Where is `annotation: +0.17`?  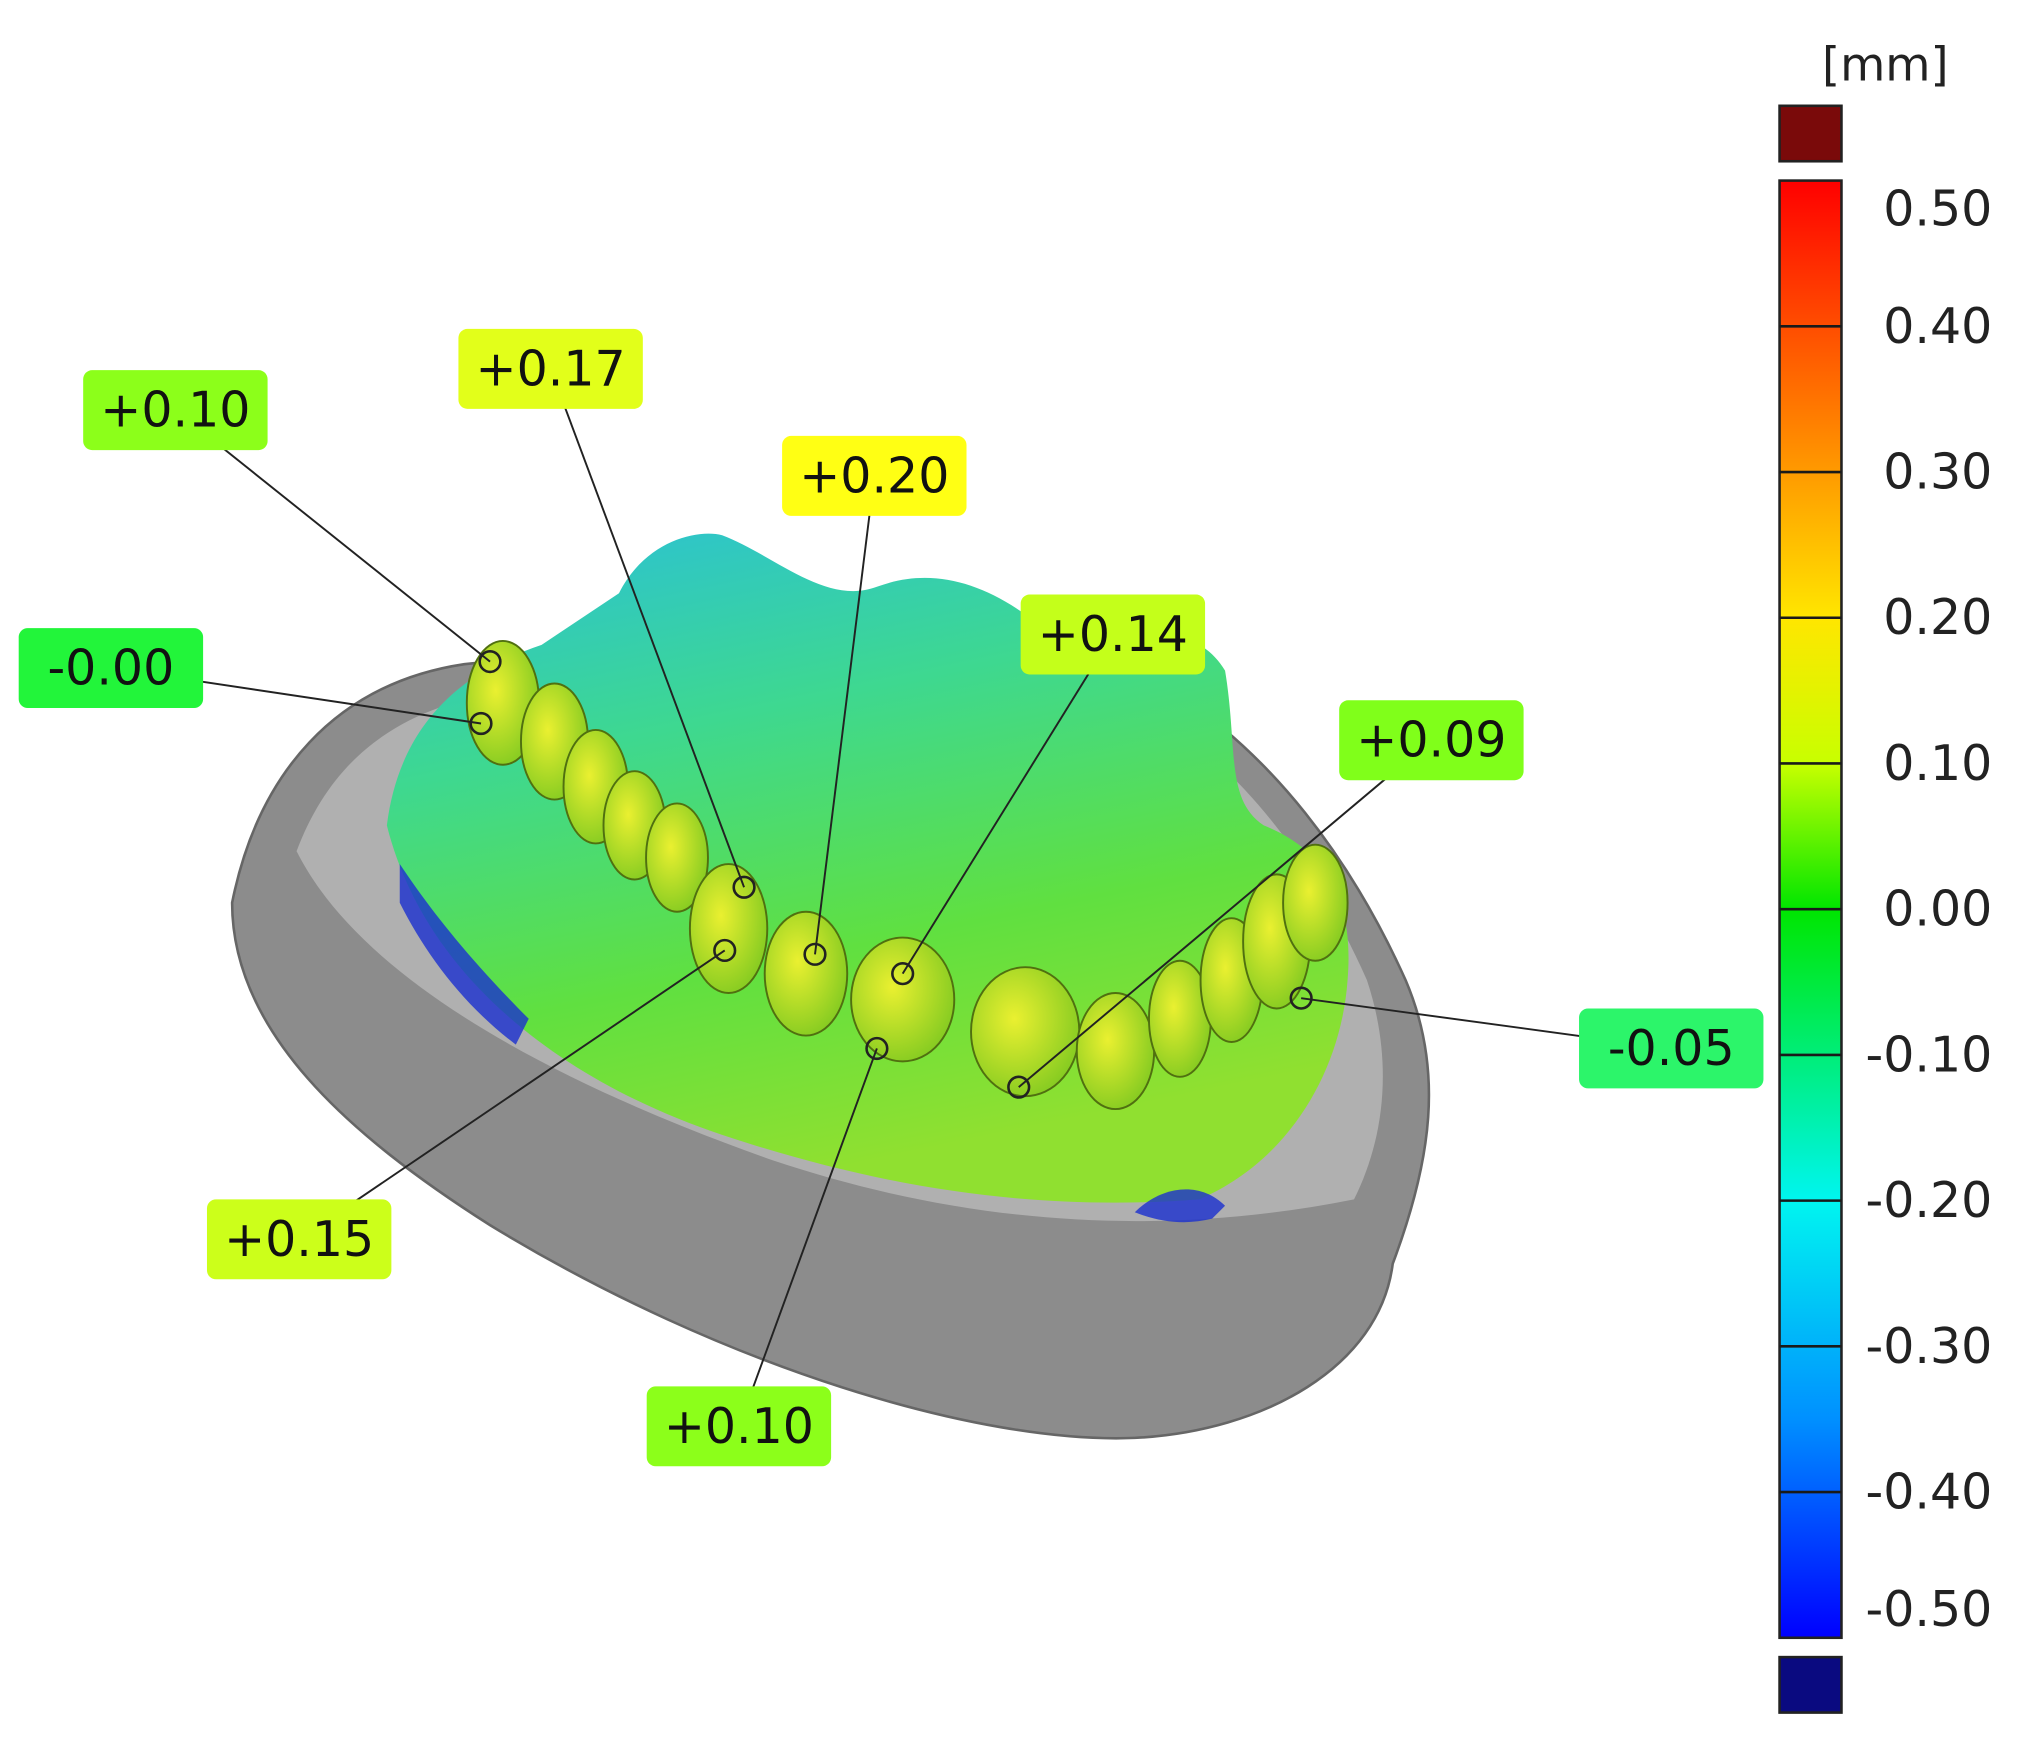
annotation: +0.17 is located at coordinates (607, 613).